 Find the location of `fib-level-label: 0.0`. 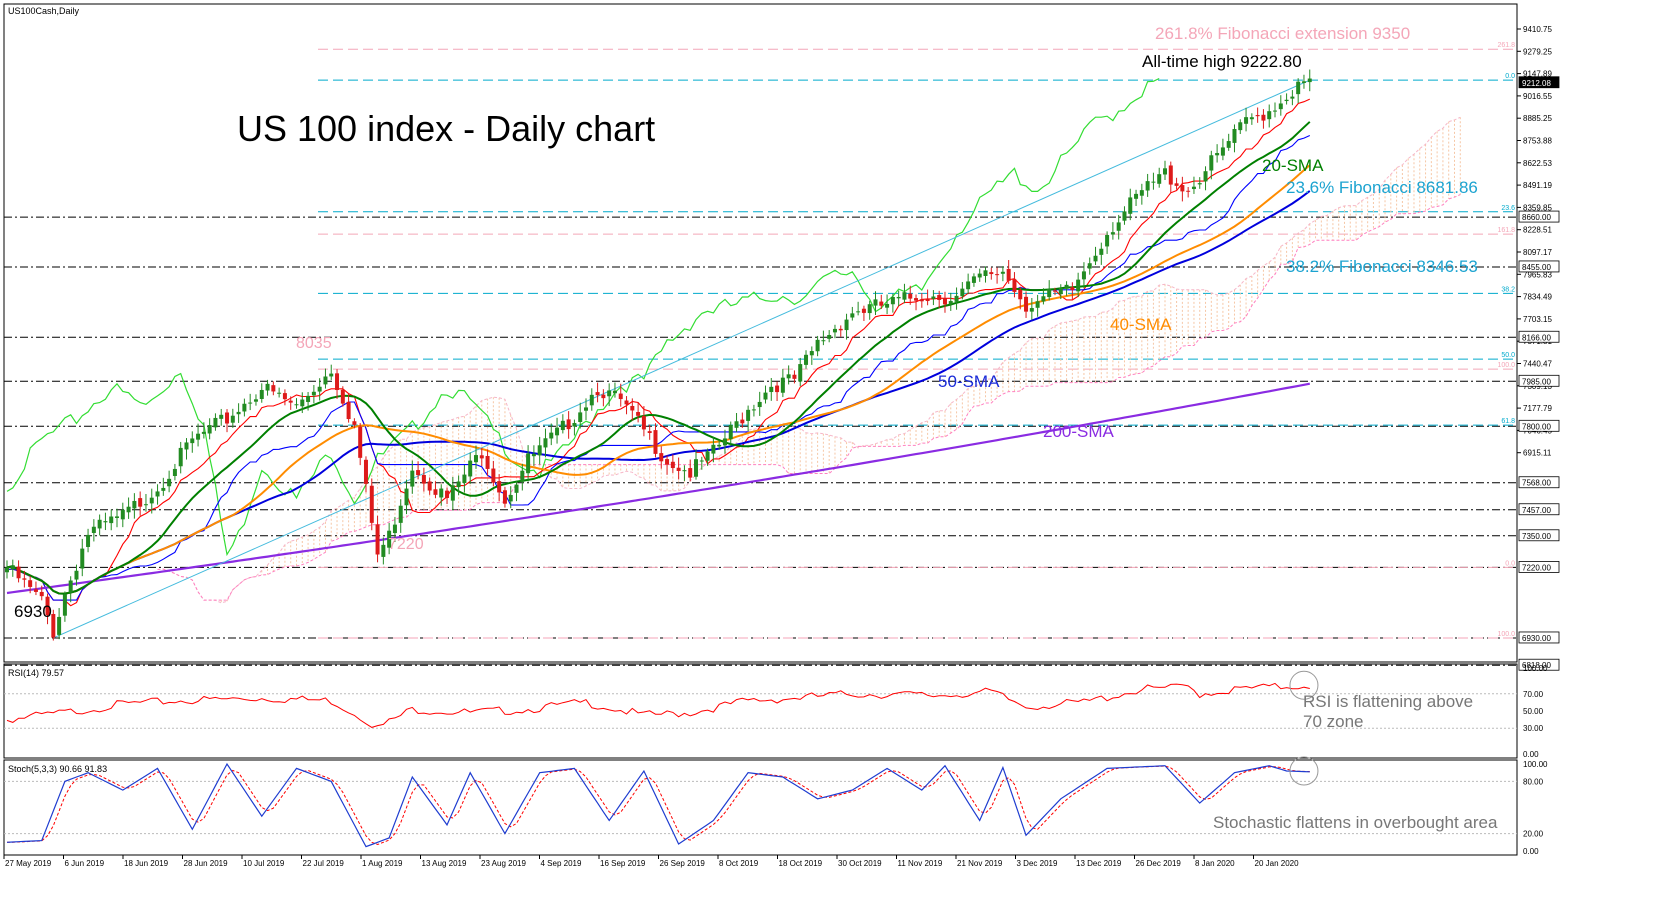

fib-level-label: 0.0 is located at coordinates (1510, 76).